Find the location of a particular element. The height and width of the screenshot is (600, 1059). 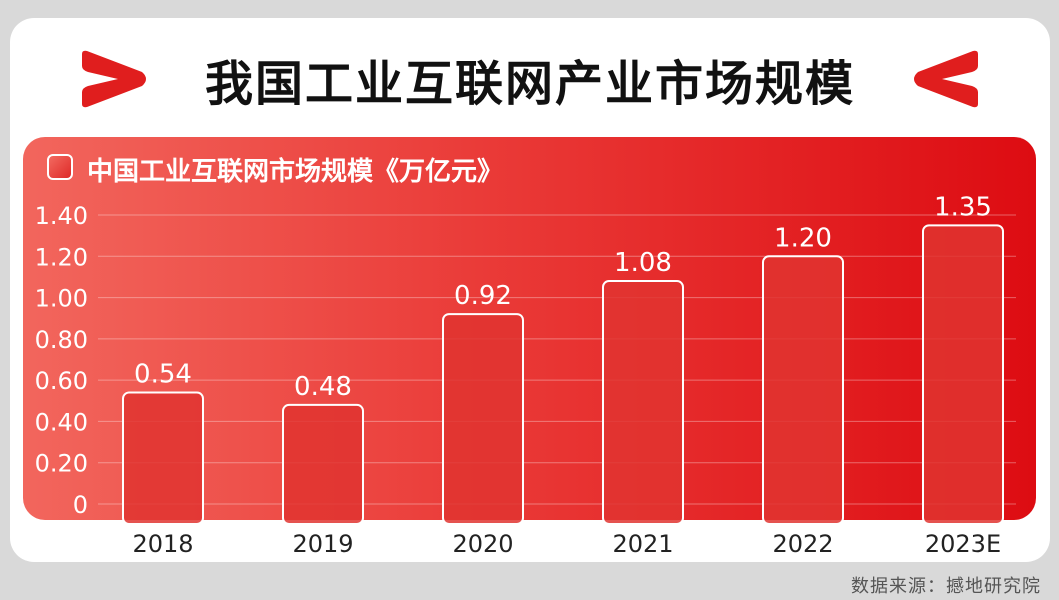

y-tick-label: 0.20 is located at coordinates (61, 464).